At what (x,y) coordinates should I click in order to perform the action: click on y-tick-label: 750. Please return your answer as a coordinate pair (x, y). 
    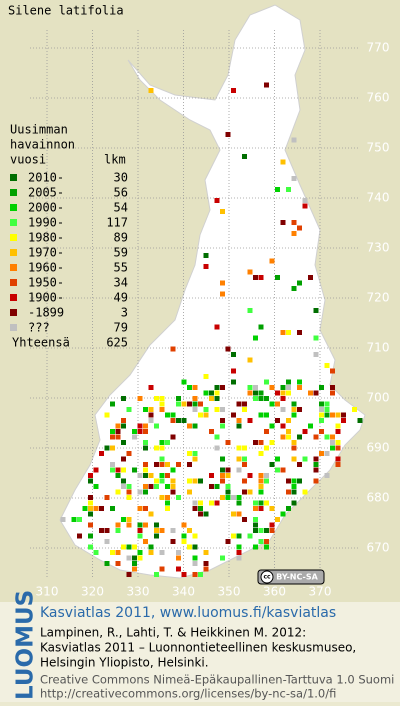
    Looking at the image, I should click on (378, 148).